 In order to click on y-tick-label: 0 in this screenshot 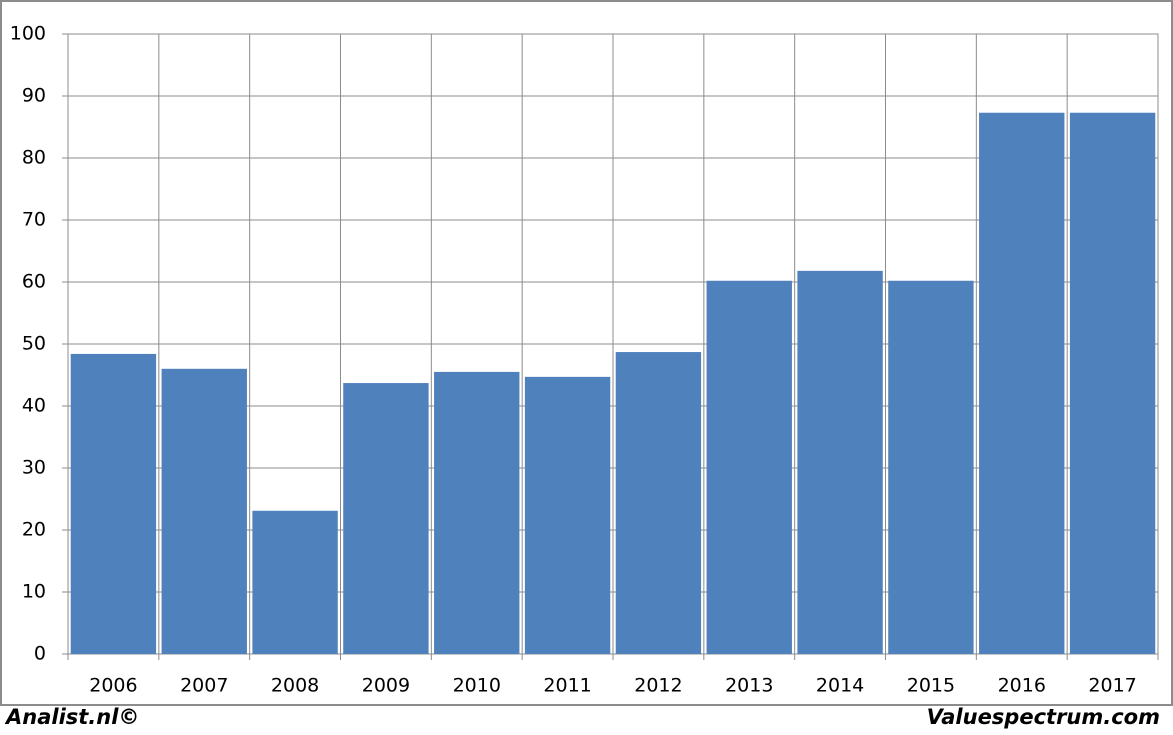, I will do `click(40, 654)`.